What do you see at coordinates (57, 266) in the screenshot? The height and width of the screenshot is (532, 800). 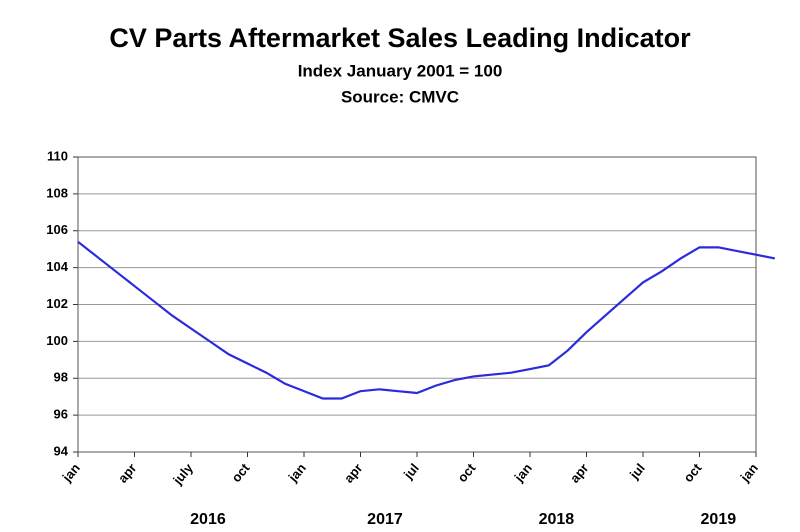 I see `y-tick-label: 104` at bounding box center [57, 266].